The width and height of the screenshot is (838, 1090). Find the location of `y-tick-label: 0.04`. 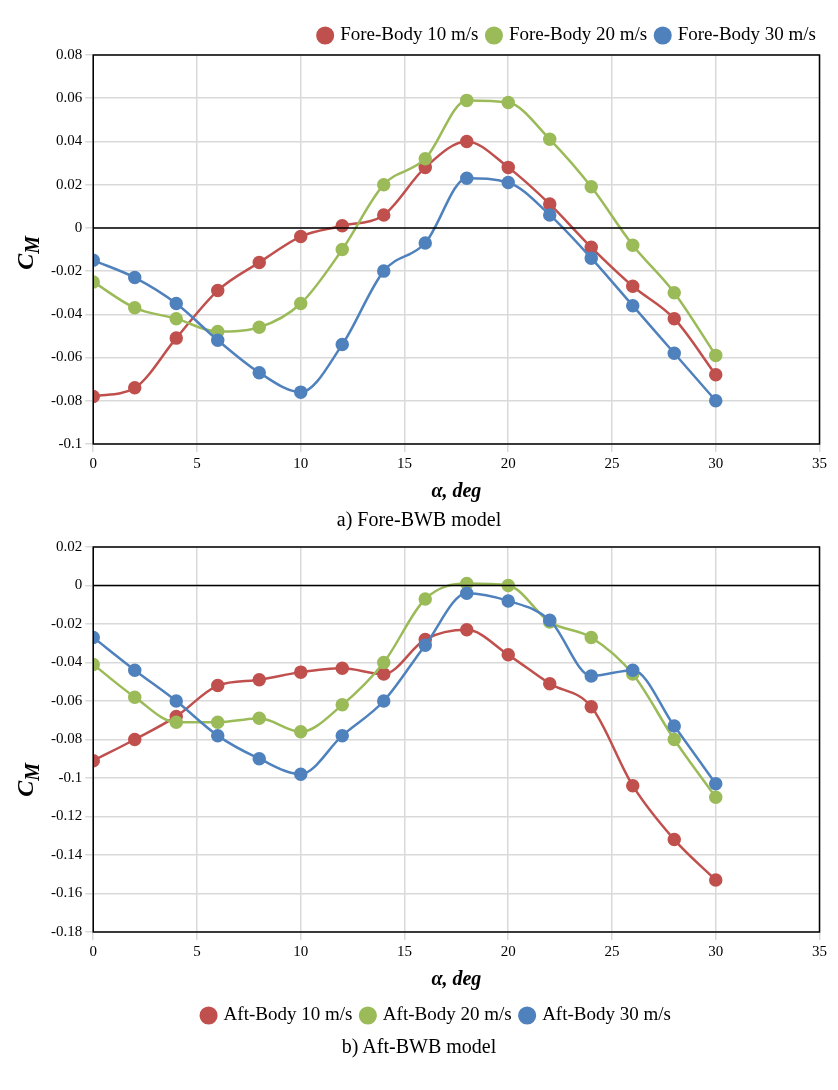

y-tick-label: 0.04 is located at coordinates (69, 140).